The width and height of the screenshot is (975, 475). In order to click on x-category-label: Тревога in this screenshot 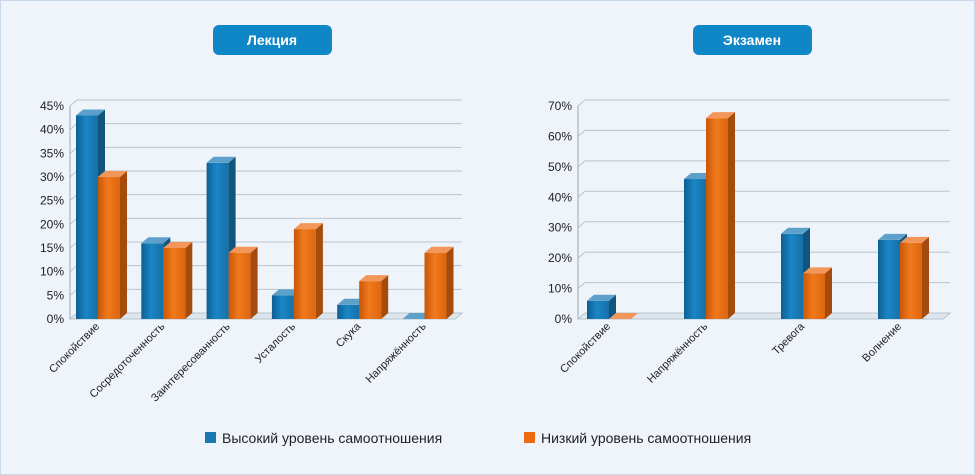, I will do `click(788, 338)`.